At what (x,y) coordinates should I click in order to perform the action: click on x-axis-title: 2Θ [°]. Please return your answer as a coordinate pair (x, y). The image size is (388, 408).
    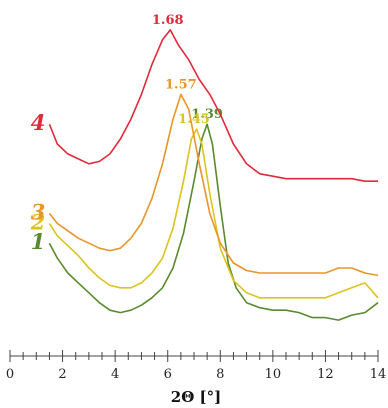
    Looking at the image, I should click on (196, 397).